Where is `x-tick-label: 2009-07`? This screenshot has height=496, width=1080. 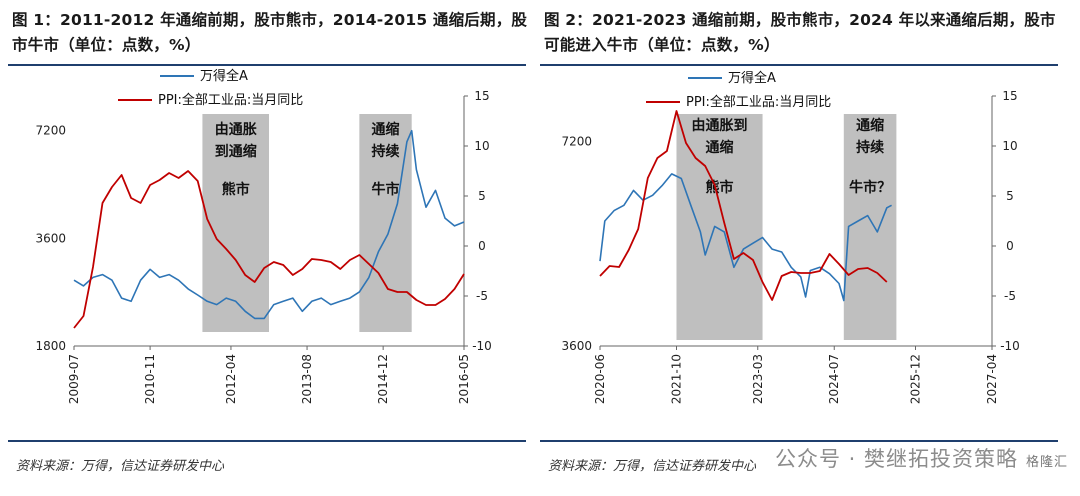
x-tick-label: 2009-07 is located at coordinates (74, 379).